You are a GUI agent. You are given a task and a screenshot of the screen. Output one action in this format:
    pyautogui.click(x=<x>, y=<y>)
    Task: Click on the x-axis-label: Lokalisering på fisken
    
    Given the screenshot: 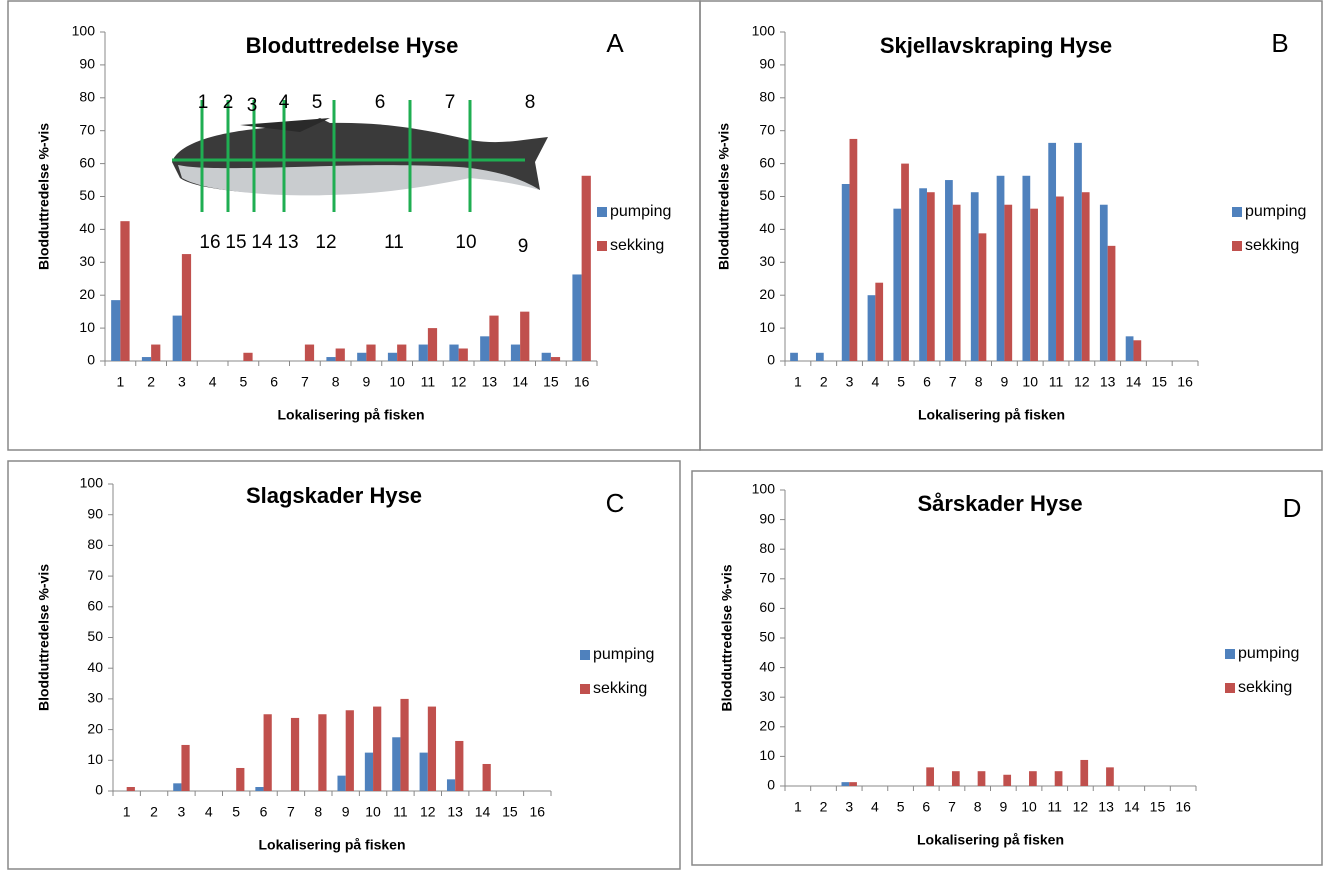 What is the action you would take?
    pyautogui.click(x=990, y=840)
    